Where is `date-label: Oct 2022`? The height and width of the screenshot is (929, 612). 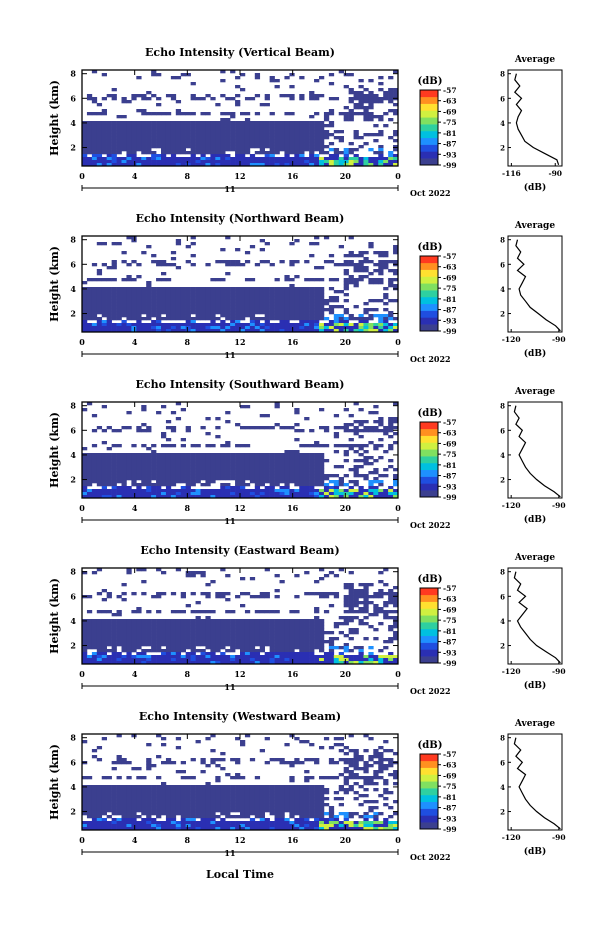
date-label: Oct 2022 is located at coordinates (430, 691).